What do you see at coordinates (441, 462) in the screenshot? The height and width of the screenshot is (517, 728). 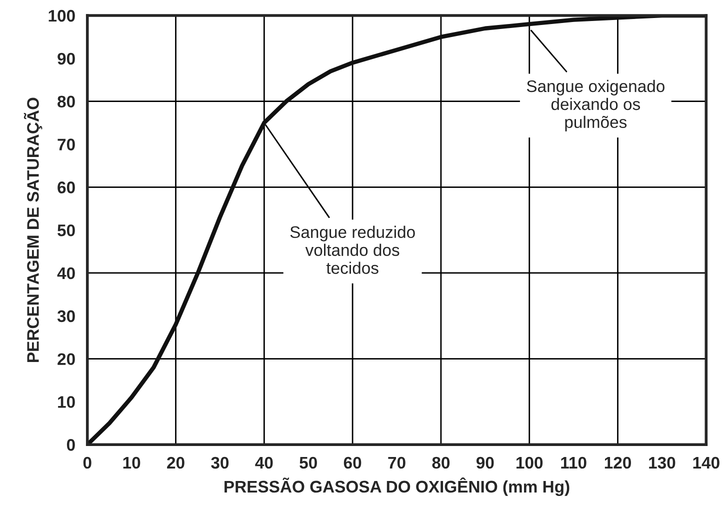 I see `x-tick-label: 80` at bounding box center [441, 462].